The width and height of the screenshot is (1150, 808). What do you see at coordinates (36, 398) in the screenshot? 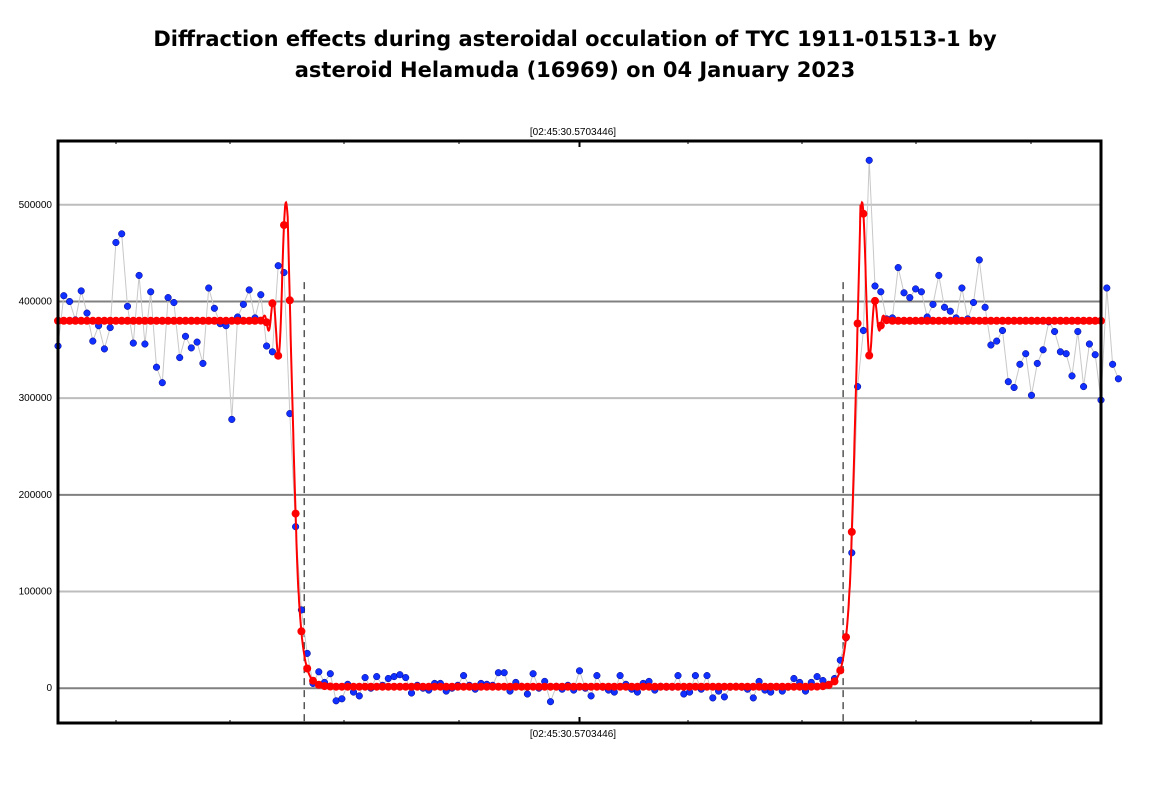
I see `y-tick-label: 300000` at bounding box center [36, 398].